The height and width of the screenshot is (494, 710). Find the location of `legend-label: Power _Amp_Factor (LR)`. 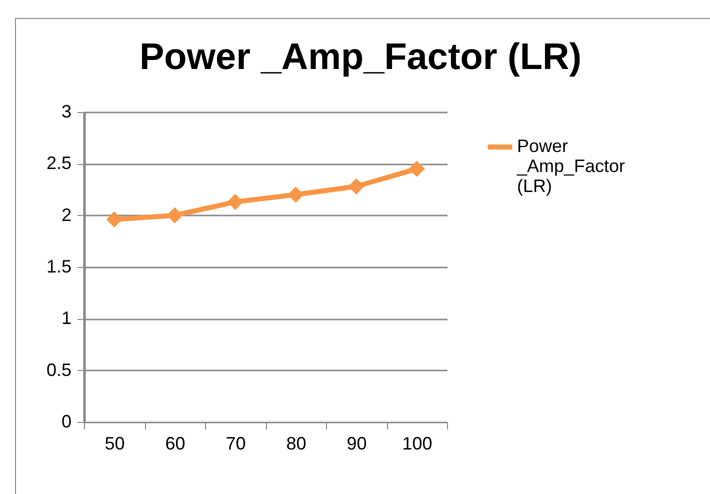

legend-label: Power _Amp_Factor (LR) is located at coordinates (571, 166).